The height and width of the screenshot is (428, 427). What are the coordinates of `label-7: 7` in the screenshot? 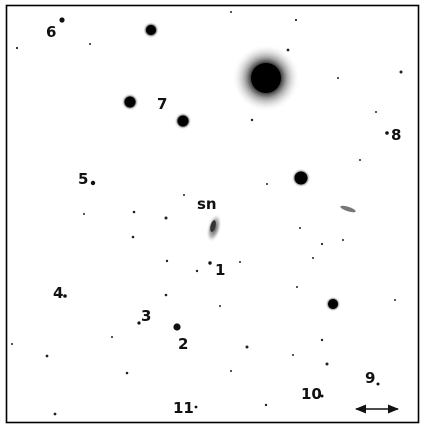 It's located at (162, 104).